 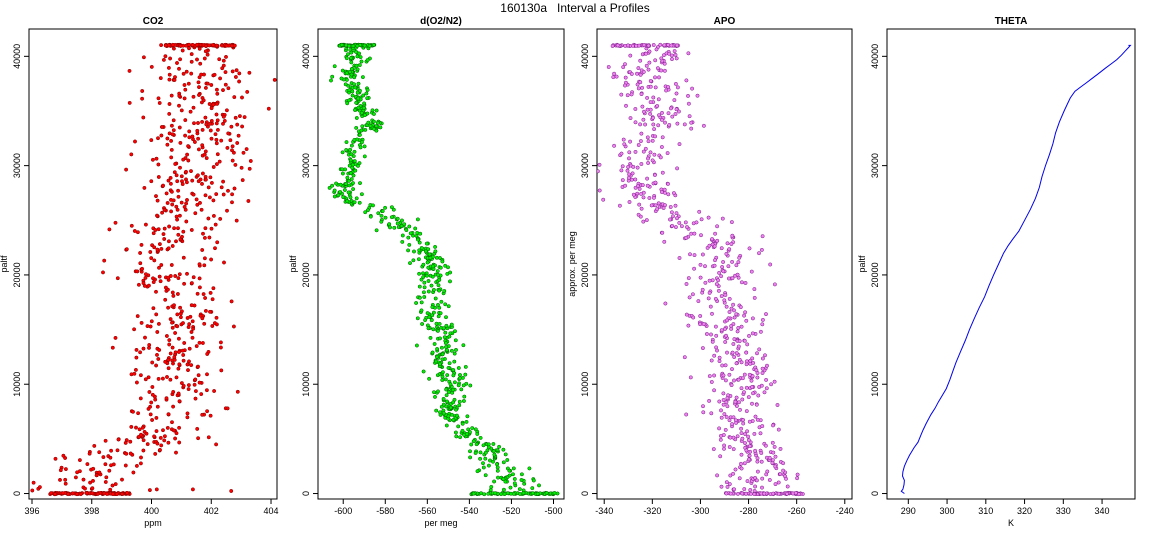 I want to click on x-axis: -340 -320 -300 -280 -260 -240, so click(x=724, y=507).